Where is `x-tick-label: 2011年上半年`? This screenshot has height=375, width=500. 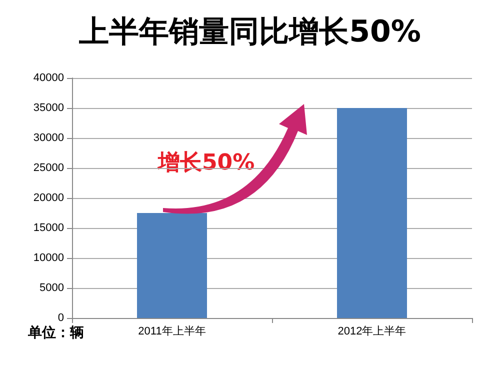 x-tick-label: 2011年上半年 is located at coordinates (172, 331).